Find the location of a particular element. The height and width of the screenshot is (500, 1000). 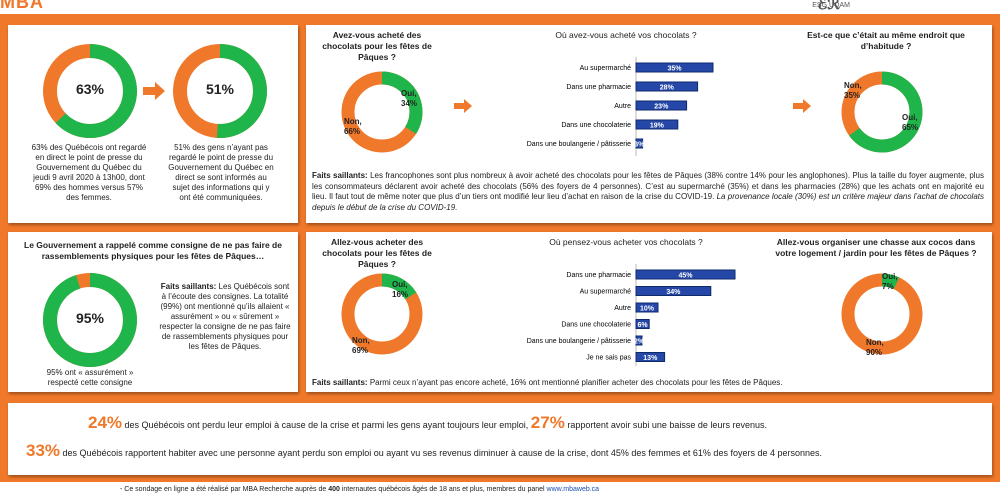

bar-value-label: 10% is located at coordinates (647, 309).